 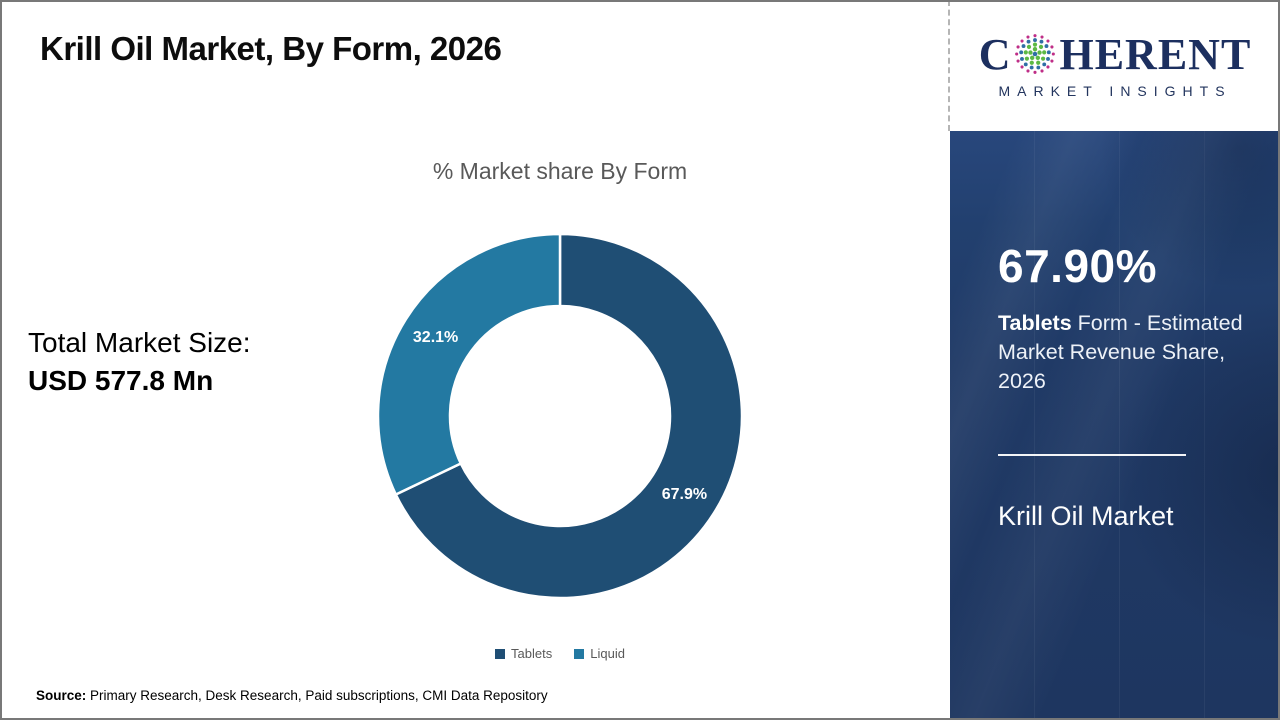 What do you see at coordinates (560, 171) in the screenshot?
I see `chart-title: % Market share By Form` at bounding box center [560, 171].